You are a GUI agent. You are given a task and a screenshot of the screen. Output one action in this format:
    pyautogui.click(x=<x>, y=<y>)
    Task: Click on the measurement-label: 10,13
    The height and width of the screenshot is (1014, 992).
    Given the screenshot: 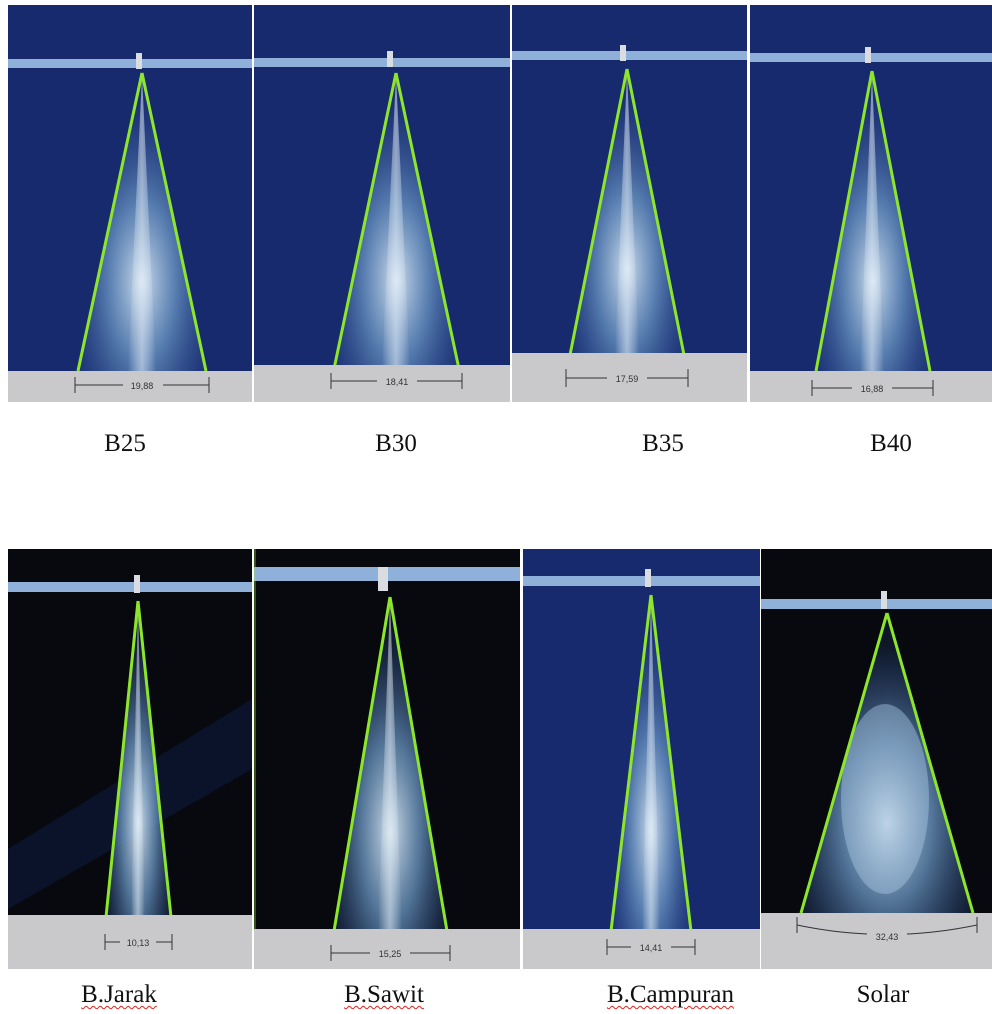 What is the action you would take?
    pyautogui.click(x=138, y=943)
    